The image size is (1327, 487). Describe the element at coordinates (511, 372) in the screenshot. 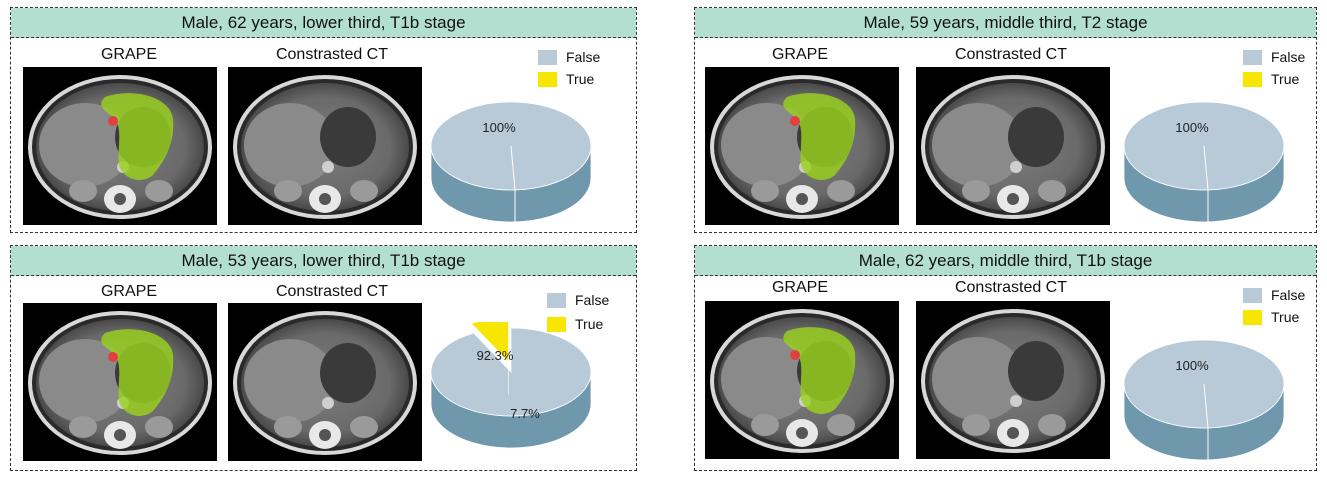

I see `pie-slice-false` at that location.